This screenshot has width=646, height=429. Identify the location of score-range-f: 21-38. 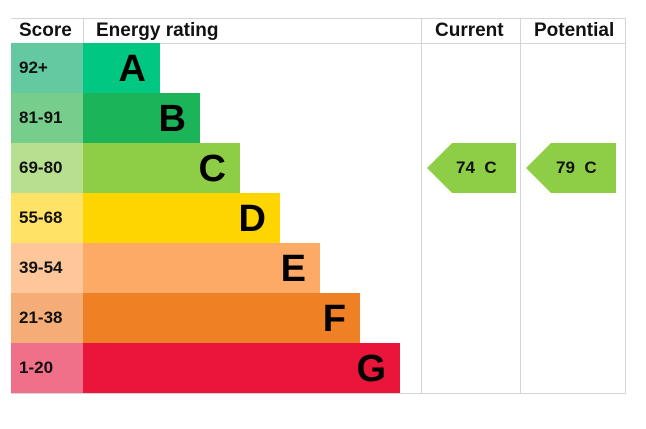
(47, 318).